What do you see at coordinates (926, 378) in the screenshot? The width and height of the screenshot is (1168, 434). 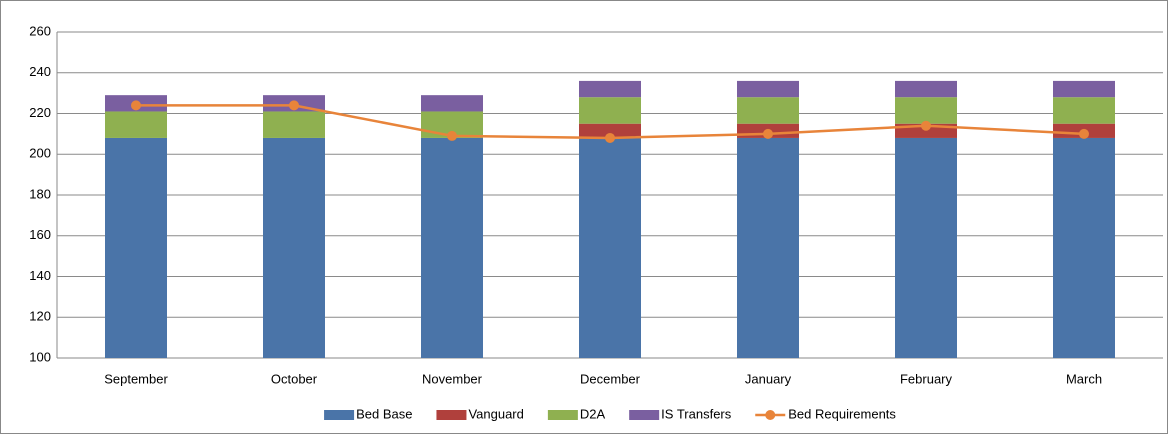 I see `x-tick-label: February` at bounding box center [926, 378].